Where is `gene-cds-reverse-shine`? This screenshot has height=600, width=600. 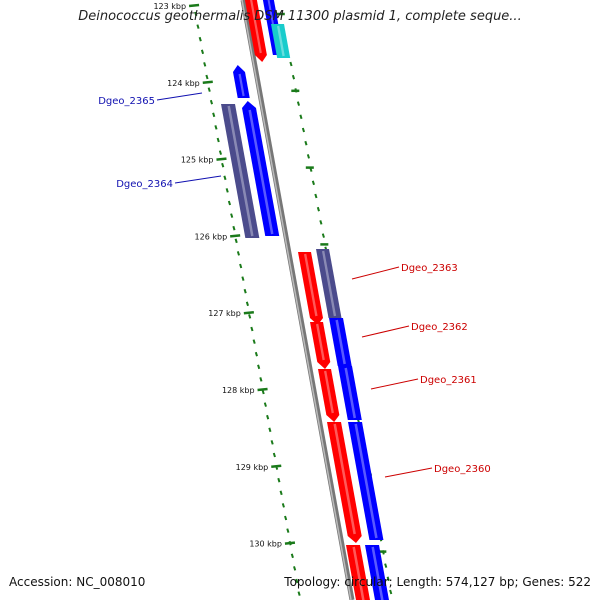
gene-cds-reverse-shine is located at coordinates (377, 573).